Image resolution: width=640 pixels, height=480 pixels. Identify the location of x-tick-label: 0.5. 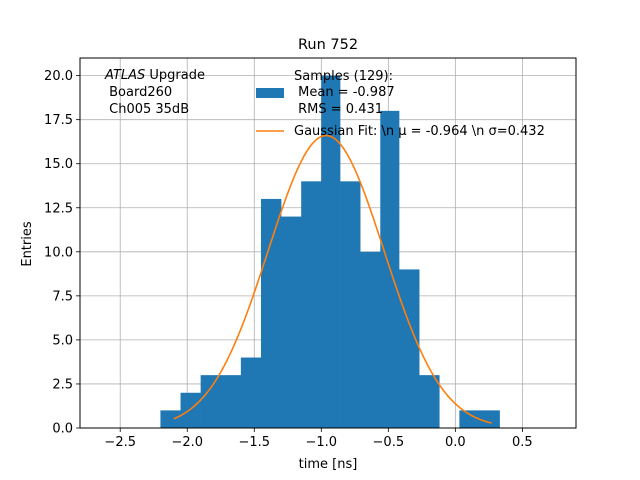
(522, 442).